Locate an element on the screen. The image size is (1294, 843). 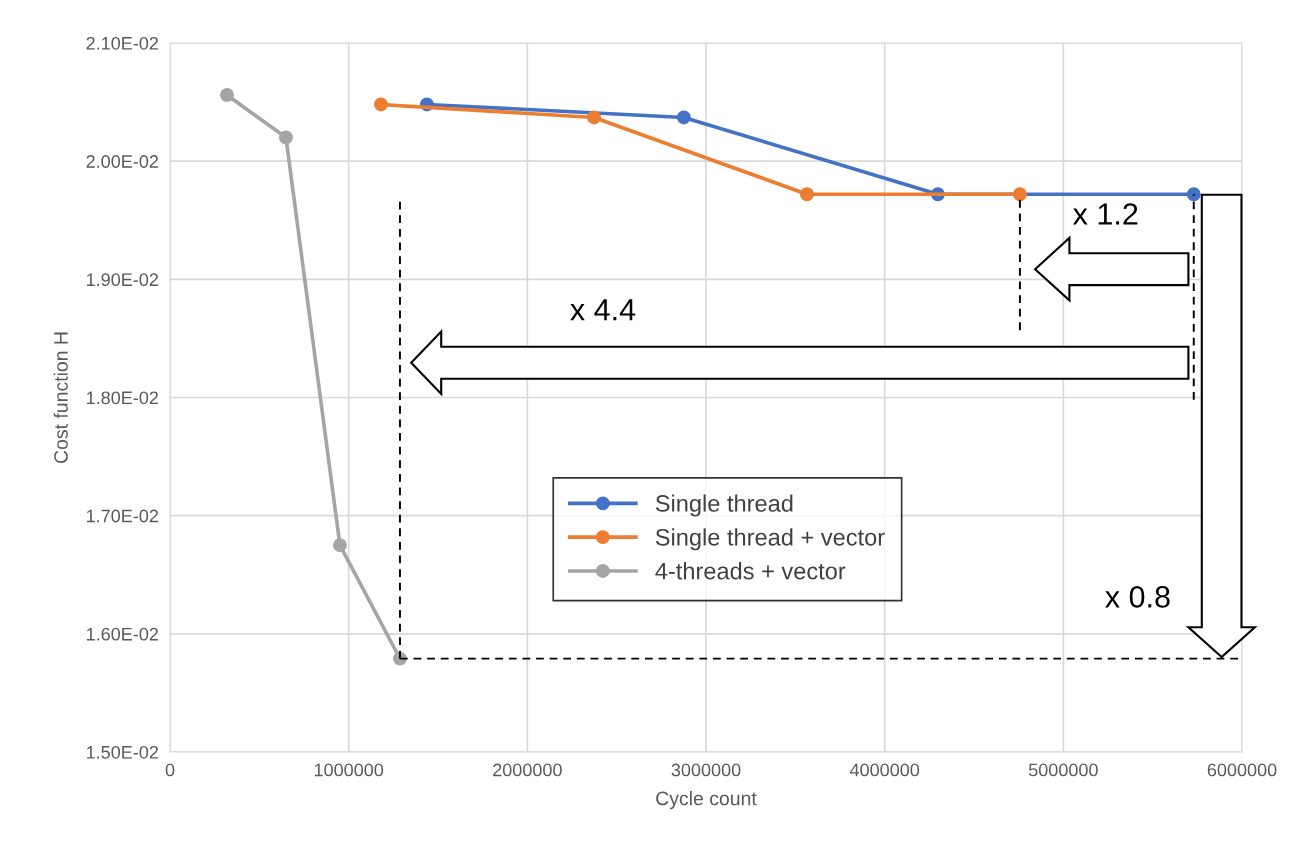
y-tick-label: 2.00E-02 is located at coordinates (122, 161).